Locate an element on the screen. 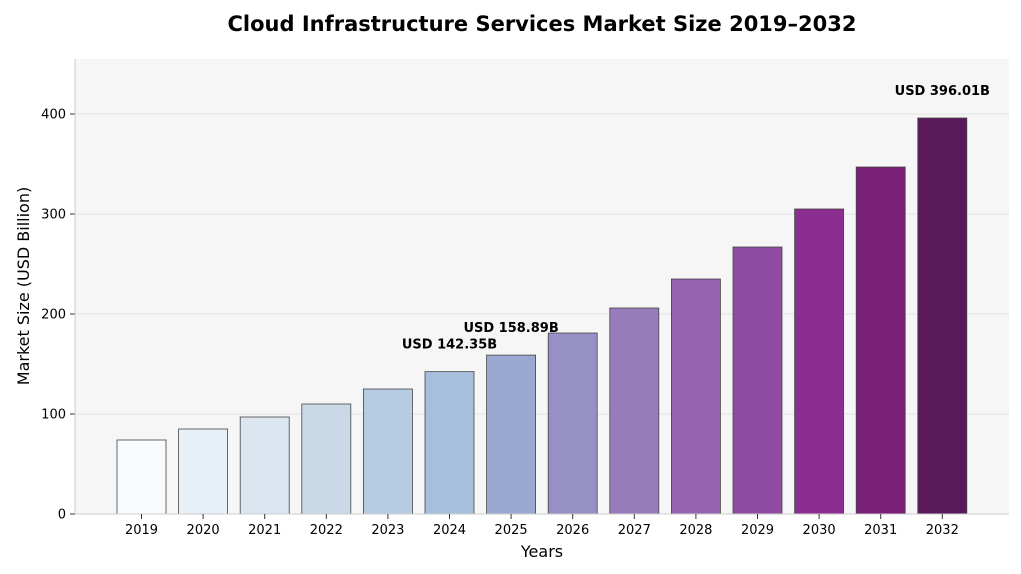 The image size is (1021, 574). x-tick-label: 2024 is located at coordinates (449, 530).